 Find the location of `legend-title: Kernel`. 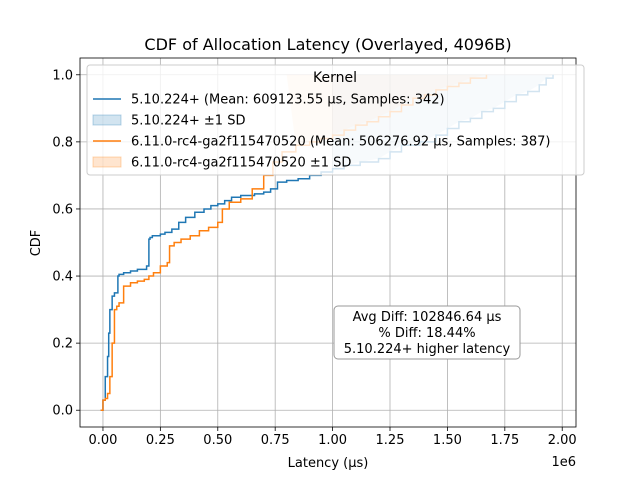

legend-title: Kernel is located at coordinates (335, 78).